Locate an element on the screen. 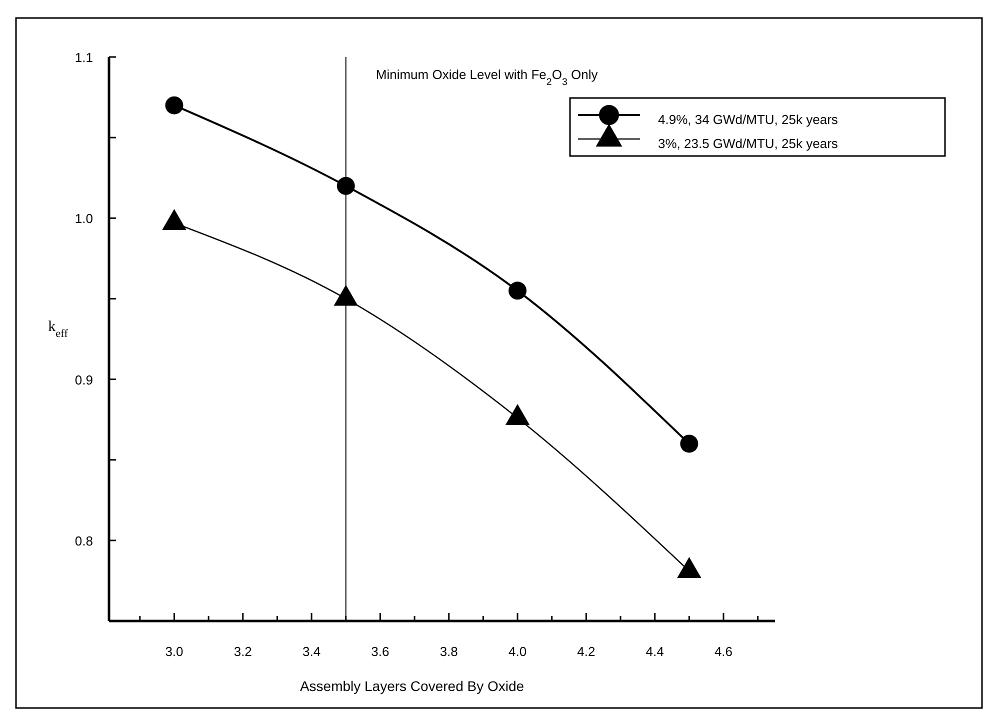 The width and height of the screenshot is (990, 728). x-tick-label: 3.6 is located at coordinates (380, 651).